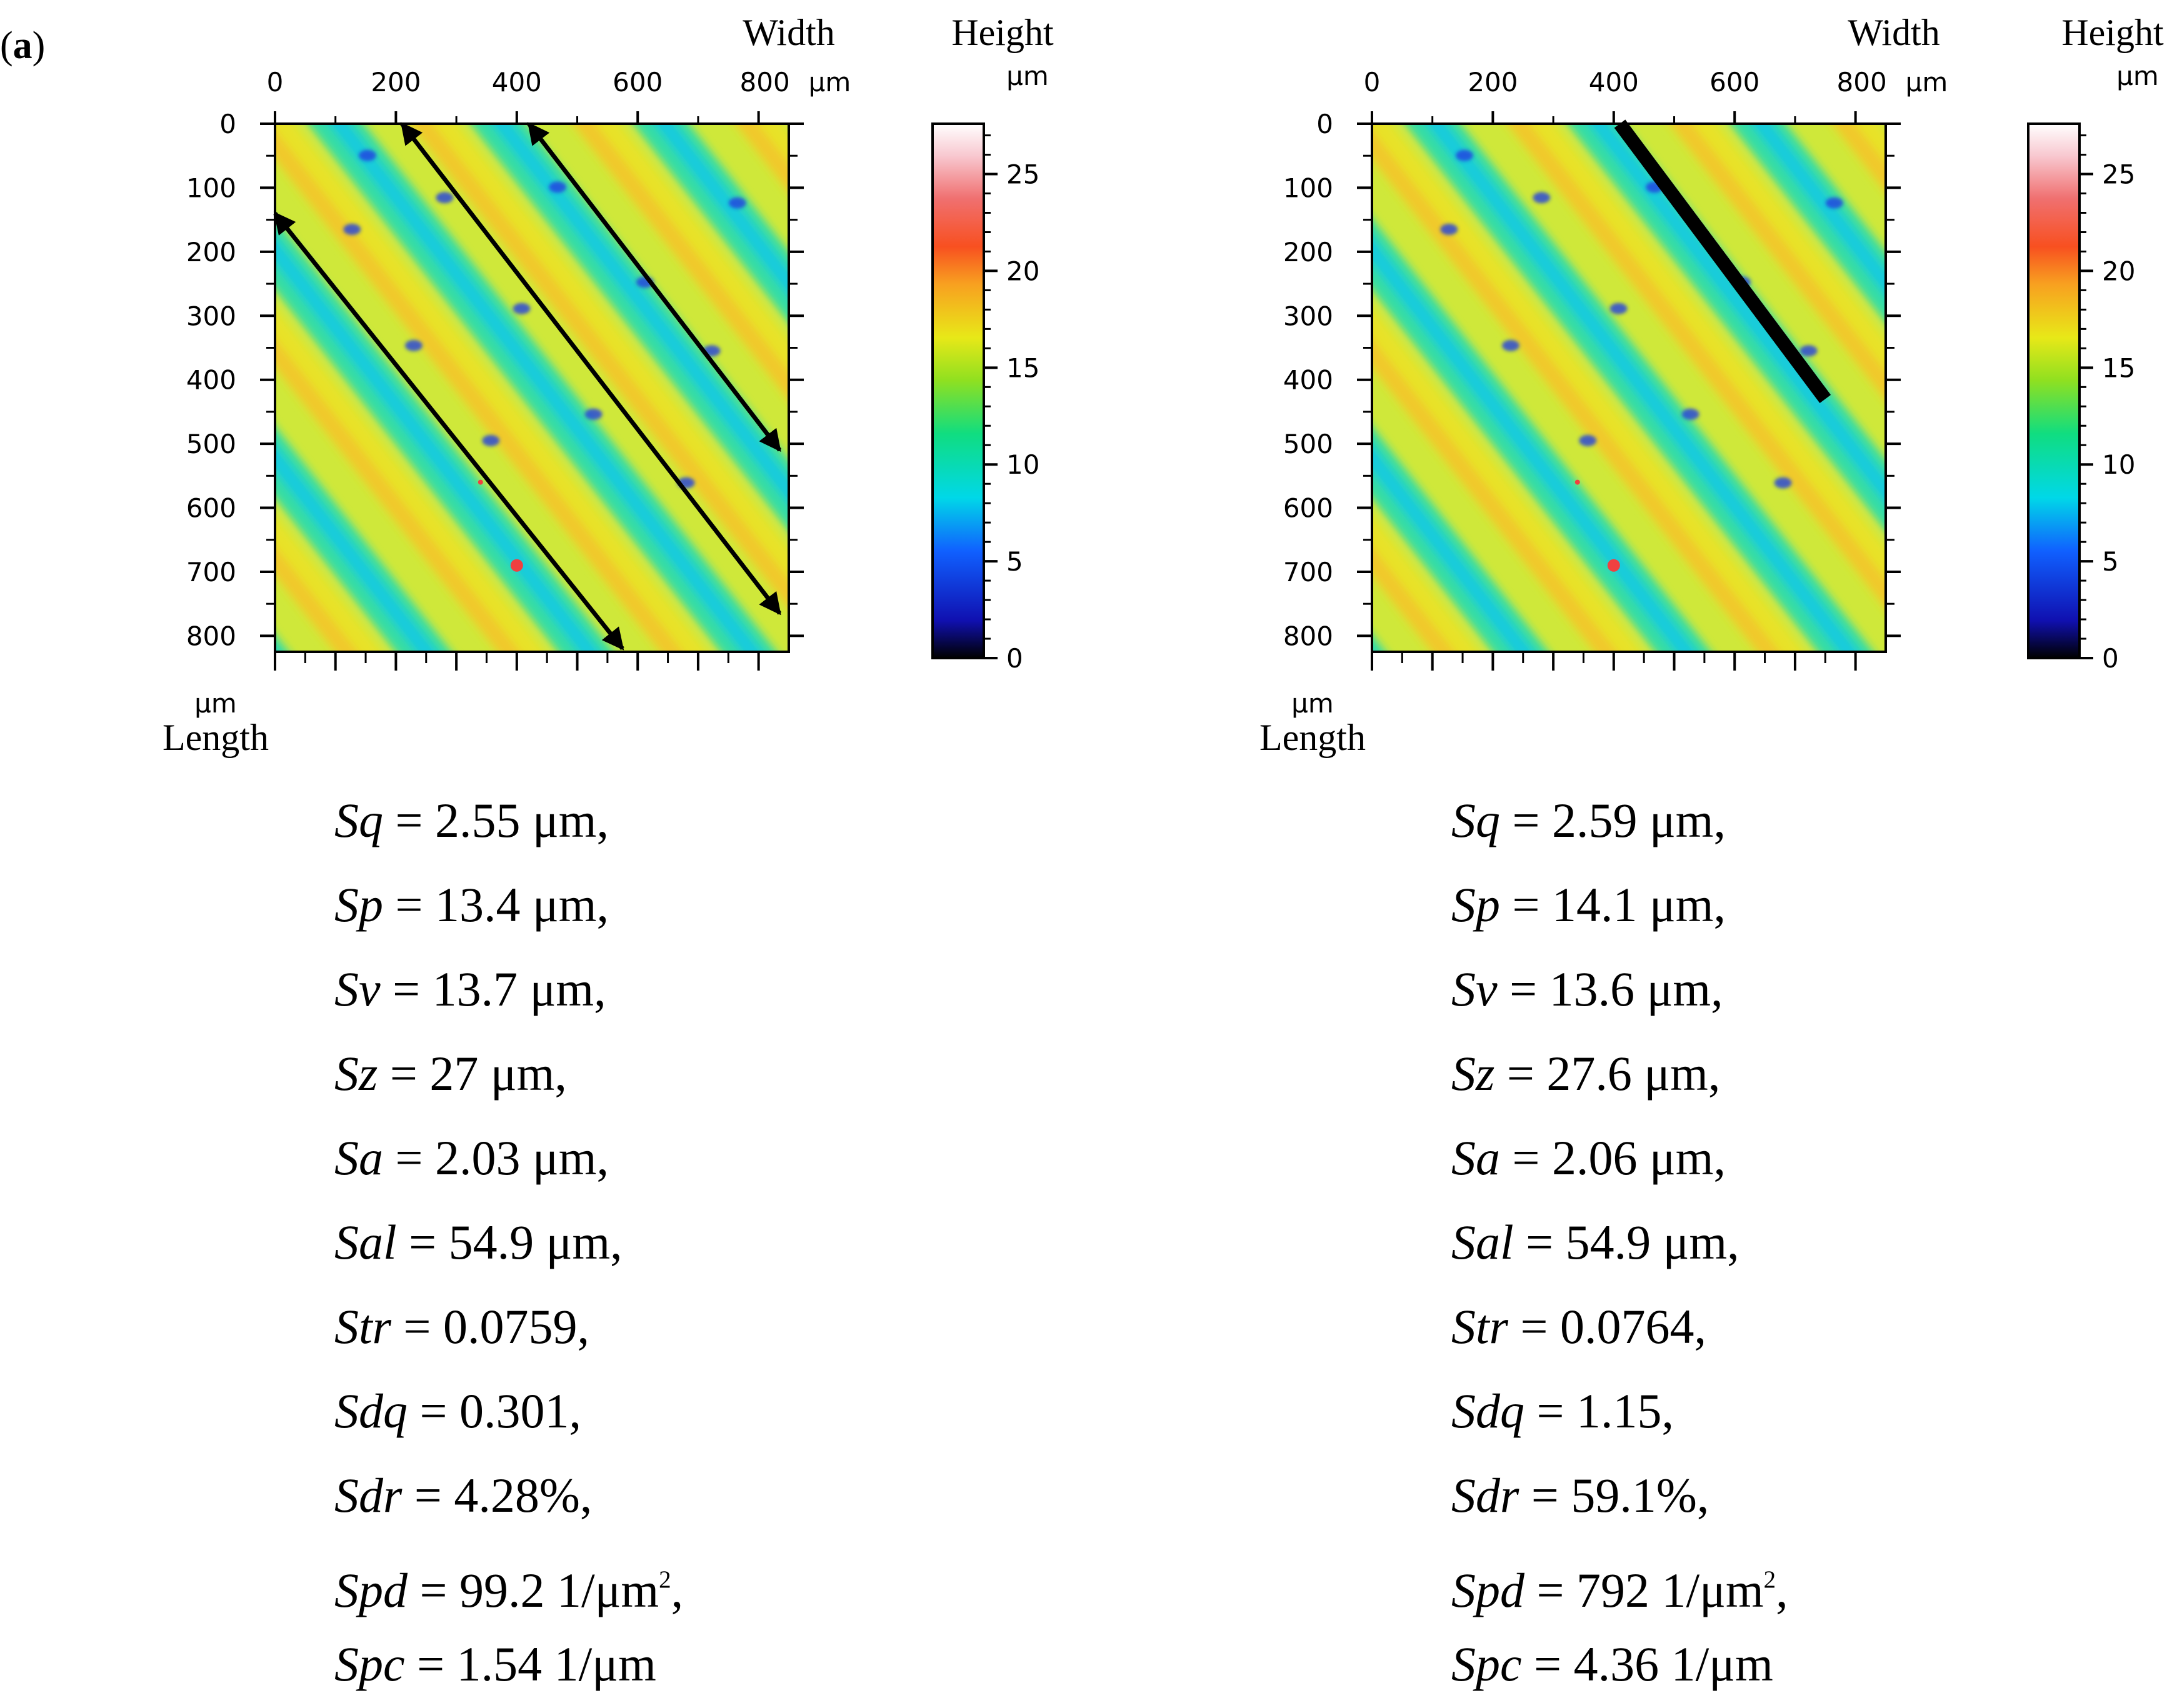 The image size is (2182, 1708). Describe the element at coordinates (1027, 76) in the screenshot. I see `colorbar-unit: μm` at that location.